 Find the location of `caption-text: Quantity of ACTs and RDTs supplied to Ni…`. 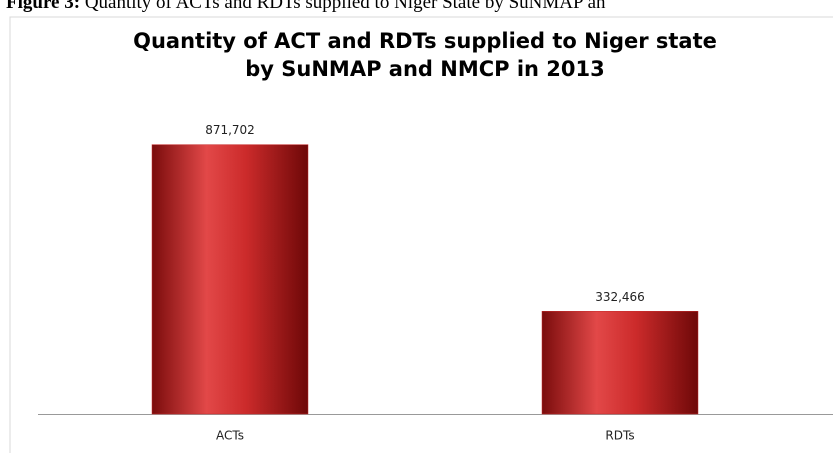

caption-text: Quantity of ACTs and RDTs supplied to Ni… is located at coordinates (345, 6).